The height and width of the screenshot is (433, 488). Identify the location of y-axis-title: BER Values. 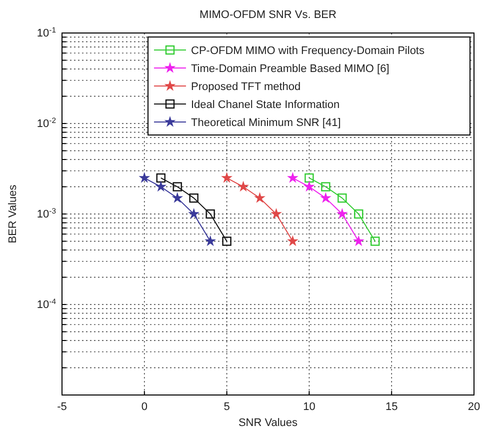
(13, 214).